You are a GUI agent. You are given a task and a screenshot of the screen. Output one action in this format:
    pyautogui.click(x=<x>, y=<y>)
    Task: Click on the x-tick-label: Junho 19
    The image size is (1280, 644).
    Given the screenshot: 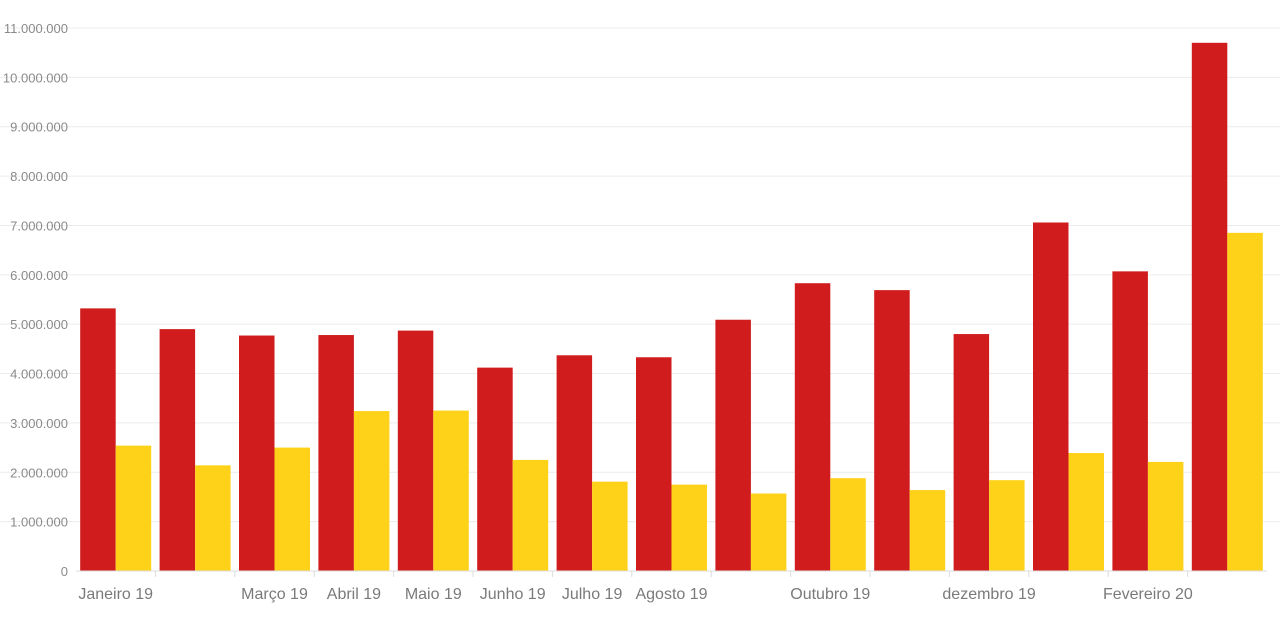 What is the action you would take?
    pyautogui.click(x=513, y=594)
    